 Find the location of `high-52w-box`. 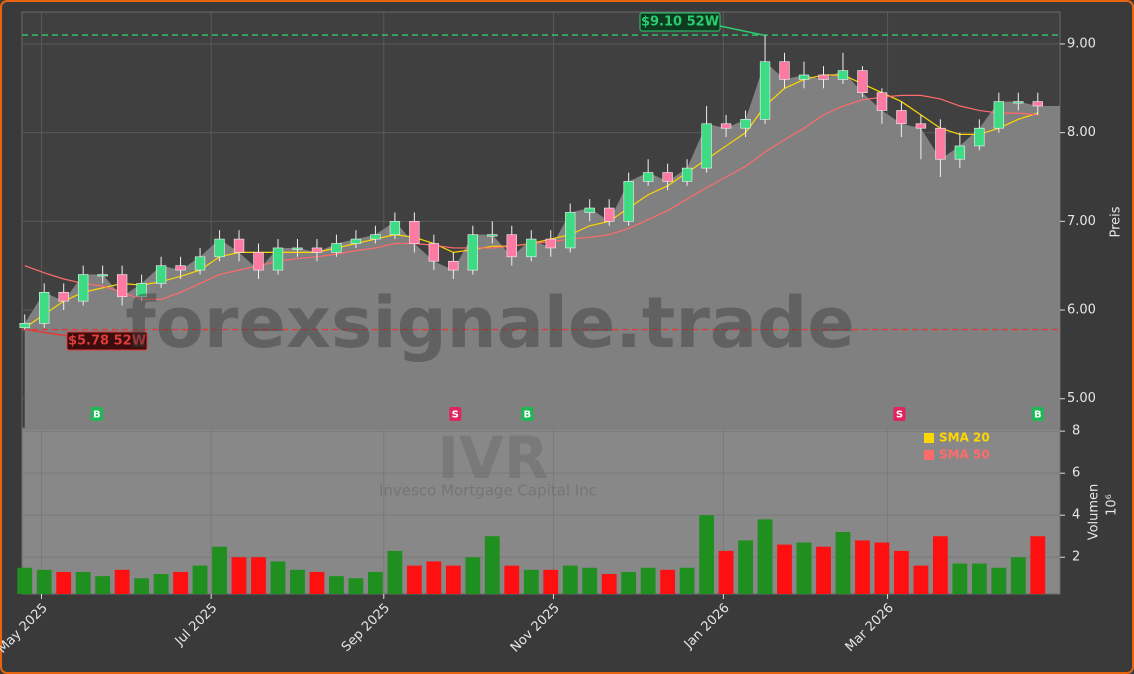

high-52w-box is located at coordinates (680, 22).